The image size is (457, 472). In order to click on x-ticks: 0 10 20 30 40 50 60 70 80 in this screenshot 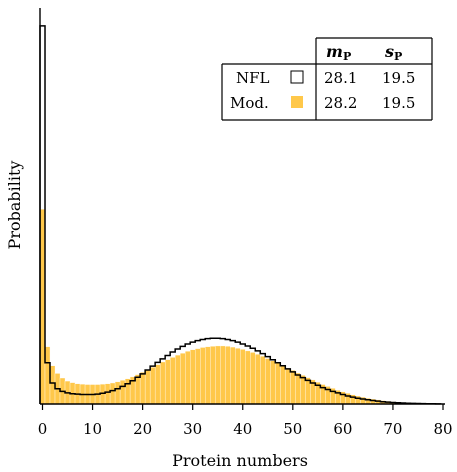, I will do `click(245, 421)`.